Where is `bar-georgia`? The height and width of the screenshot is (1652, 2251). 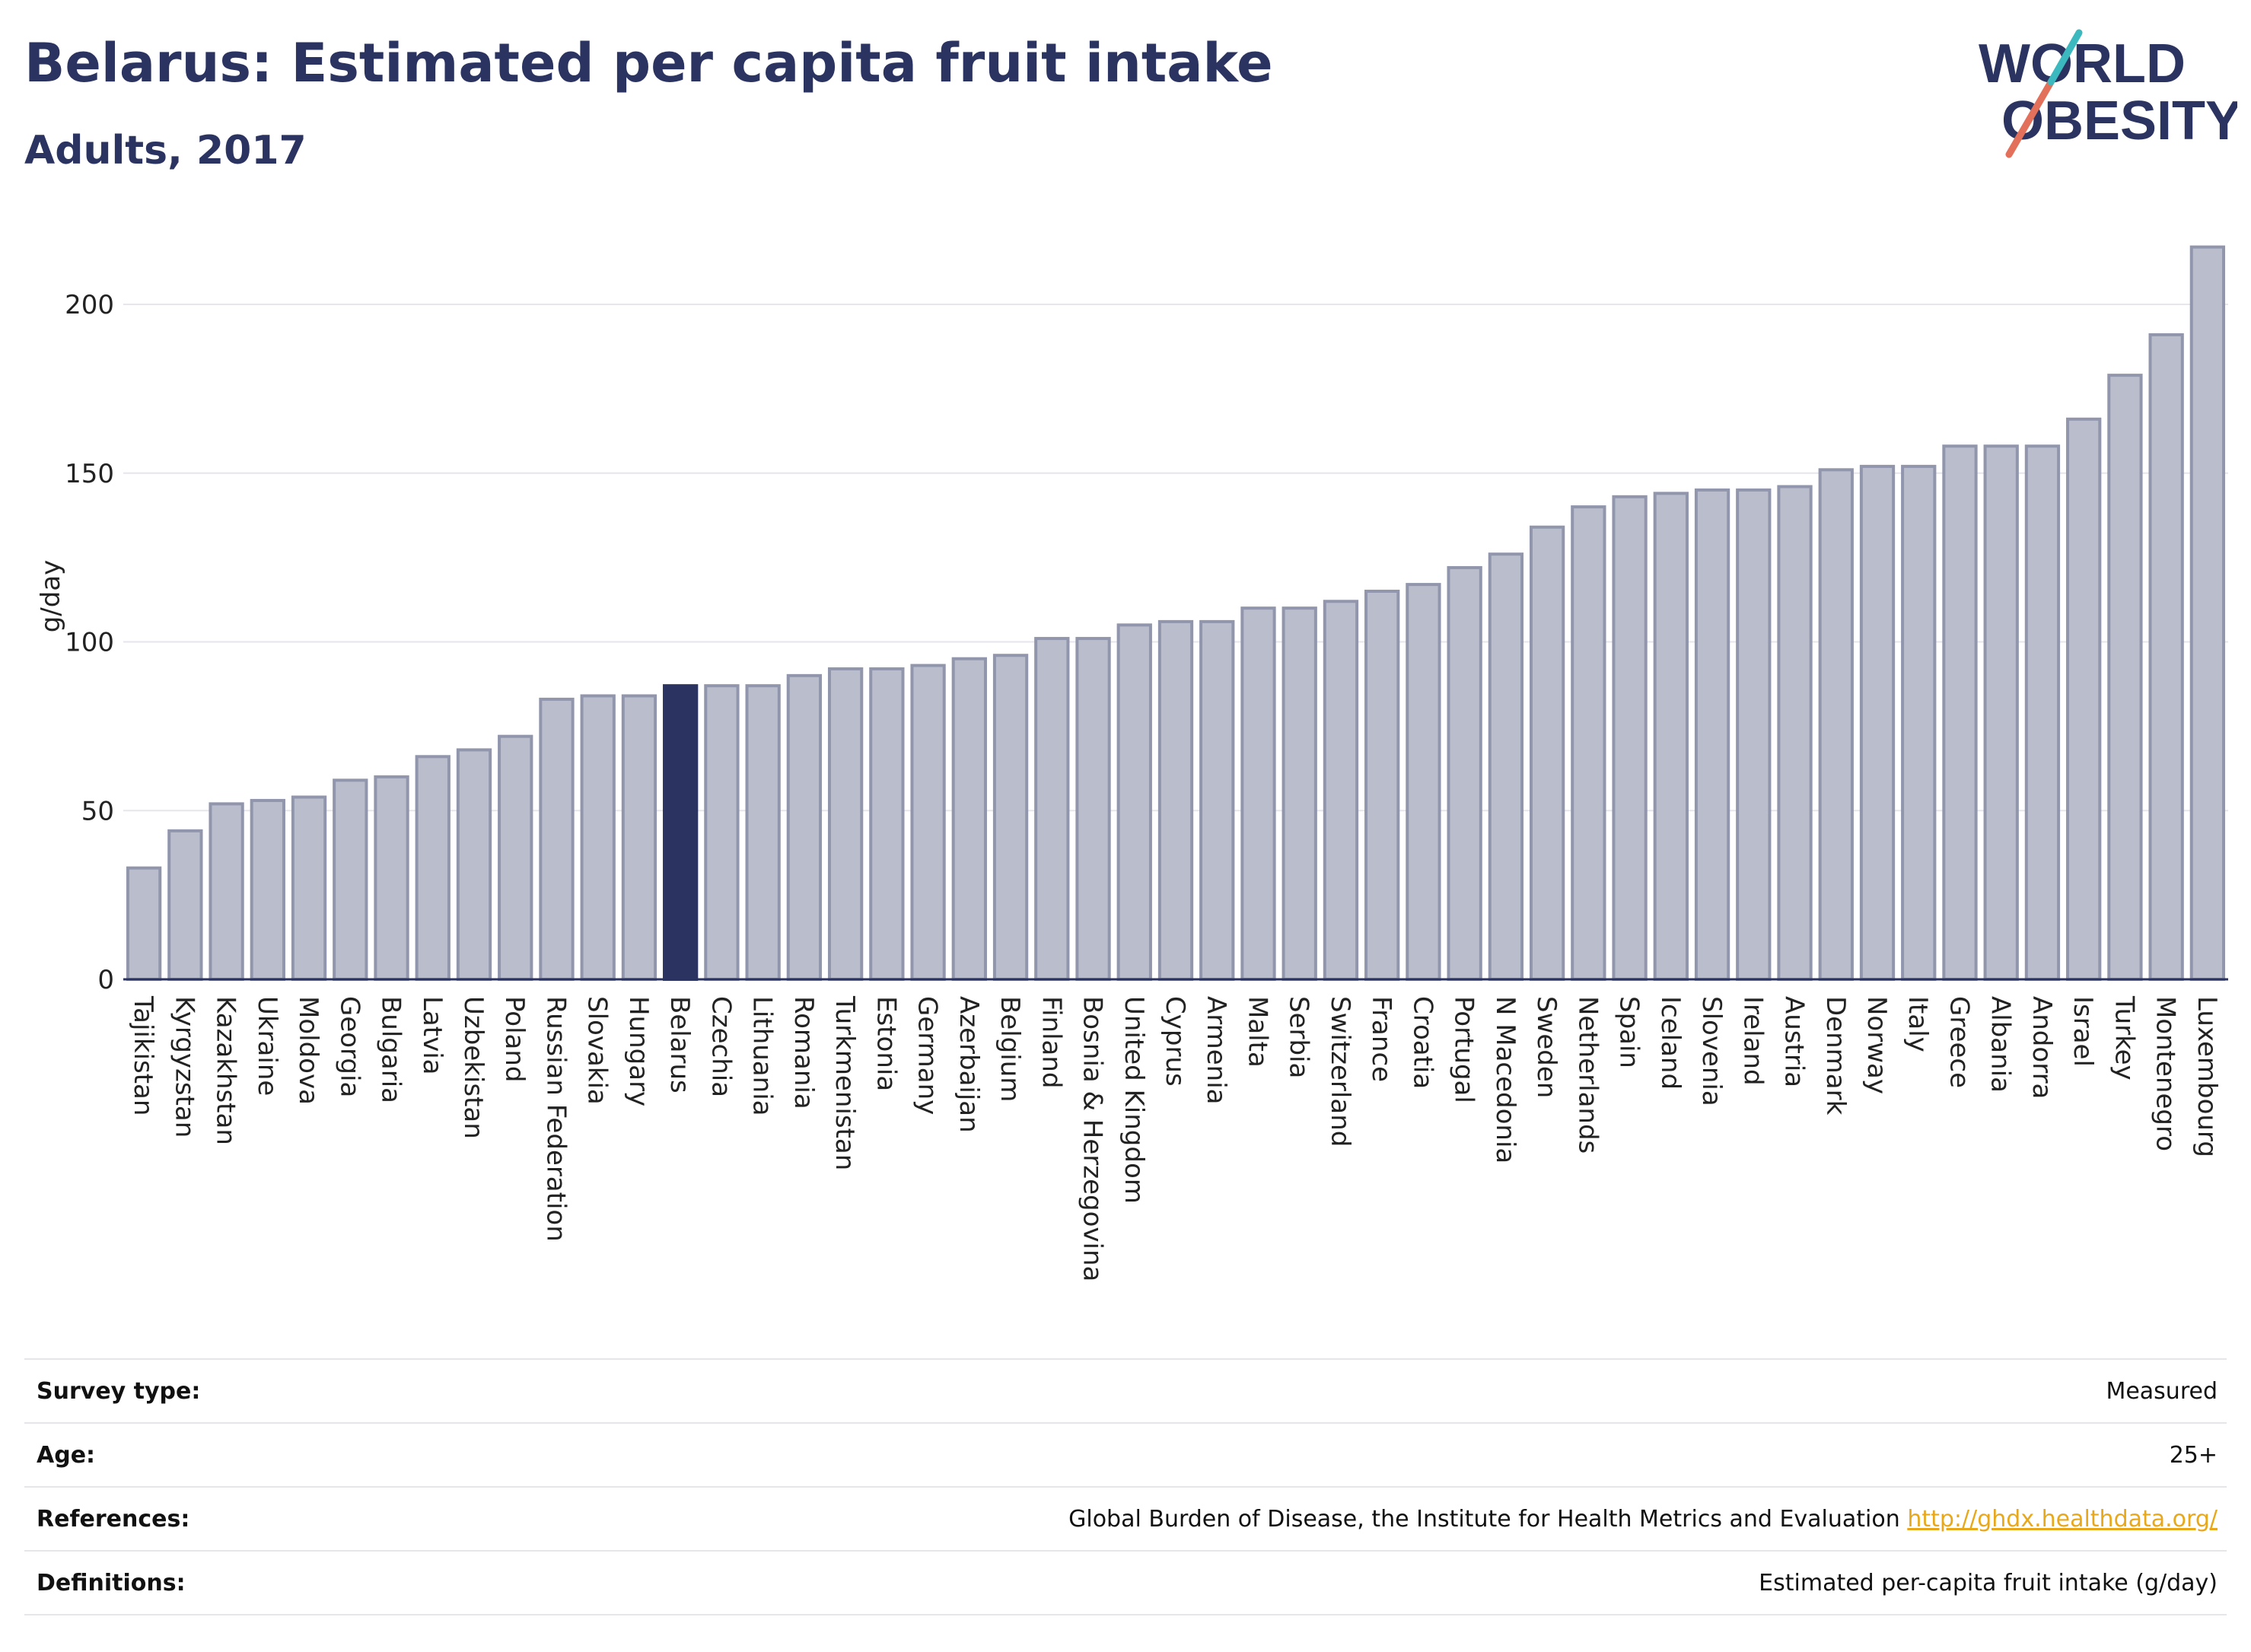
bar-georgia is located at coordinates (350, 879).